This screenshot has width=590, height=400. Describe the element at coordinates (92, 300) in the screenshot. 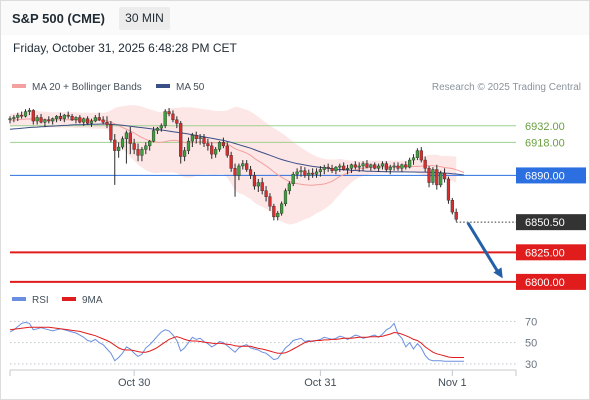

I see `rsi-legend-label: 9MA` at that location.